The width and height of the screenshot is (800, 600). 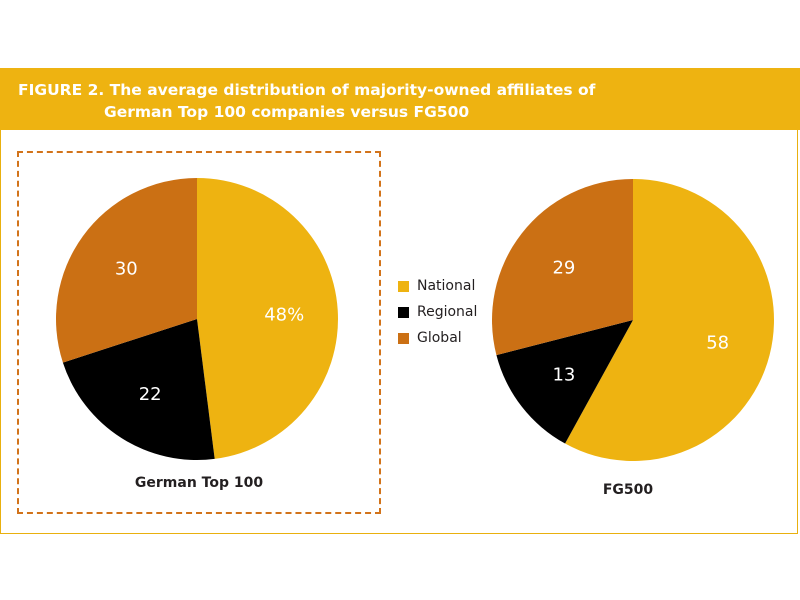 I want to click on pie-title-fg500: FG500, so click(x=628, y=490).